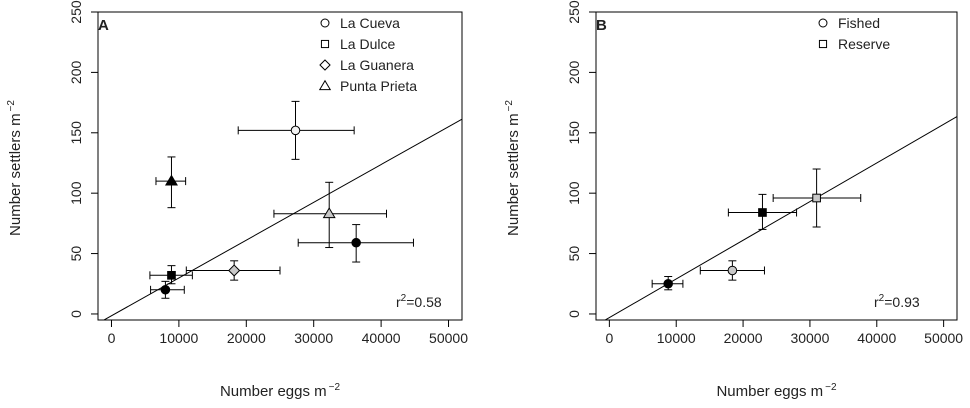 The width and height of the screenshot is (970, 408). I want to click on legend: La Cueva La Dulce La Guanera Punta Prieta, so click(367, 54).